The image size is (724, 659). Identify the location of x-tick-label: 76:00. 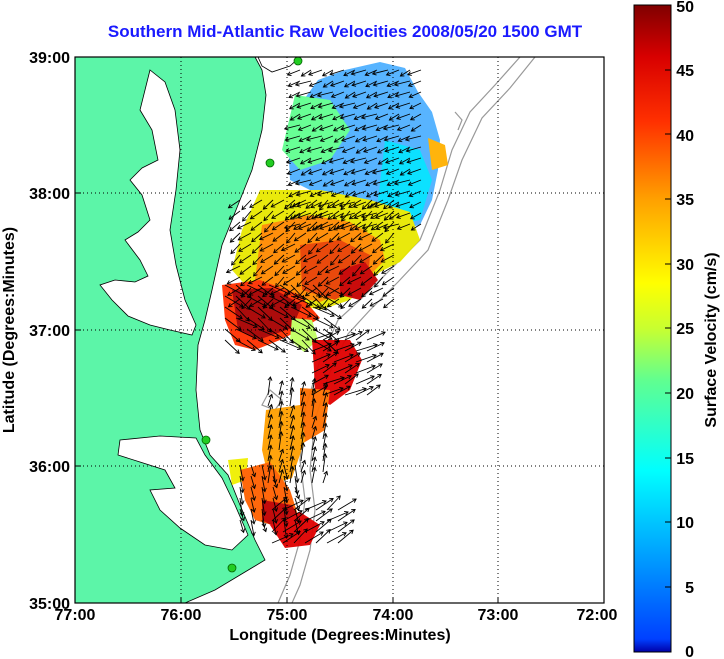
(181, 615).